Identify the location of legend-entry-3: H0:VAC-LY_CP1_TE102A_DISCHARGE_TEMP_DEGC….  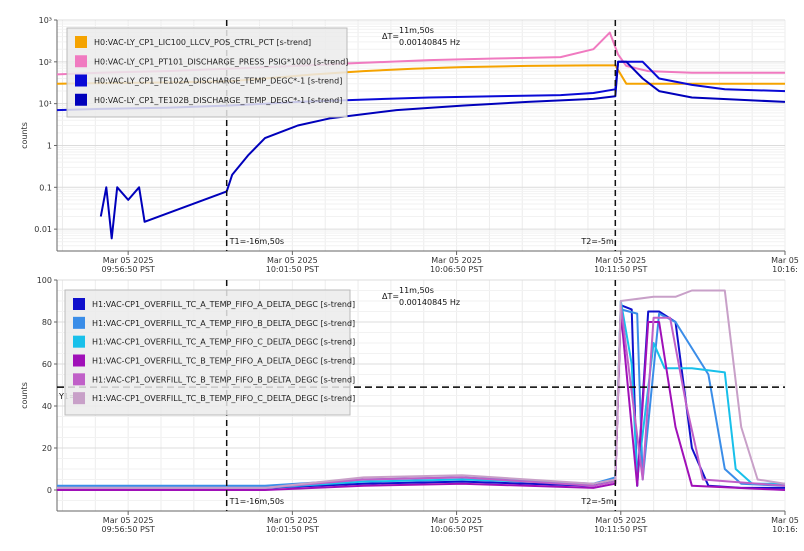
(218, 81).